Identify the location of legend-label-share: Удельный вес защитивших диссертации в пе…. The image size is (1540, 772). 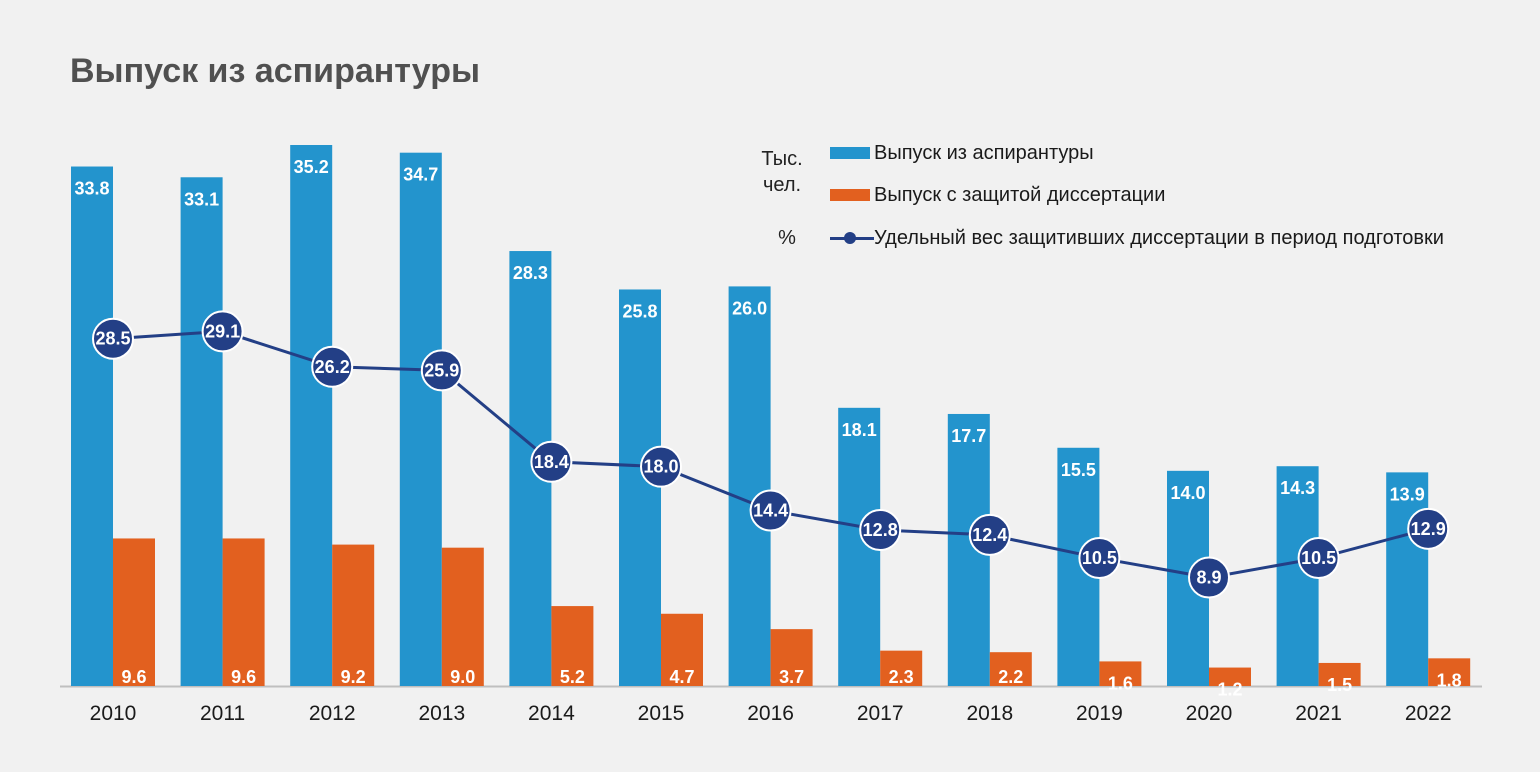
(1159, 237).